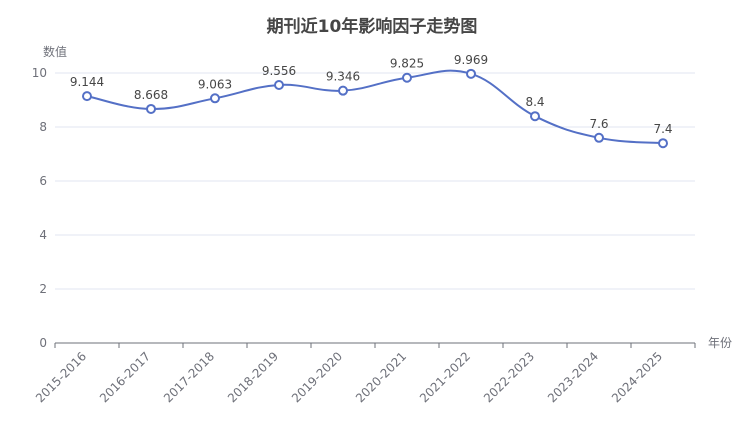 This screenshot has height=437, width=744. What do you see at coordinates (43, 127) in the screenshot?
I see `y-tick-label: 8` at bounding box center [43, 127].